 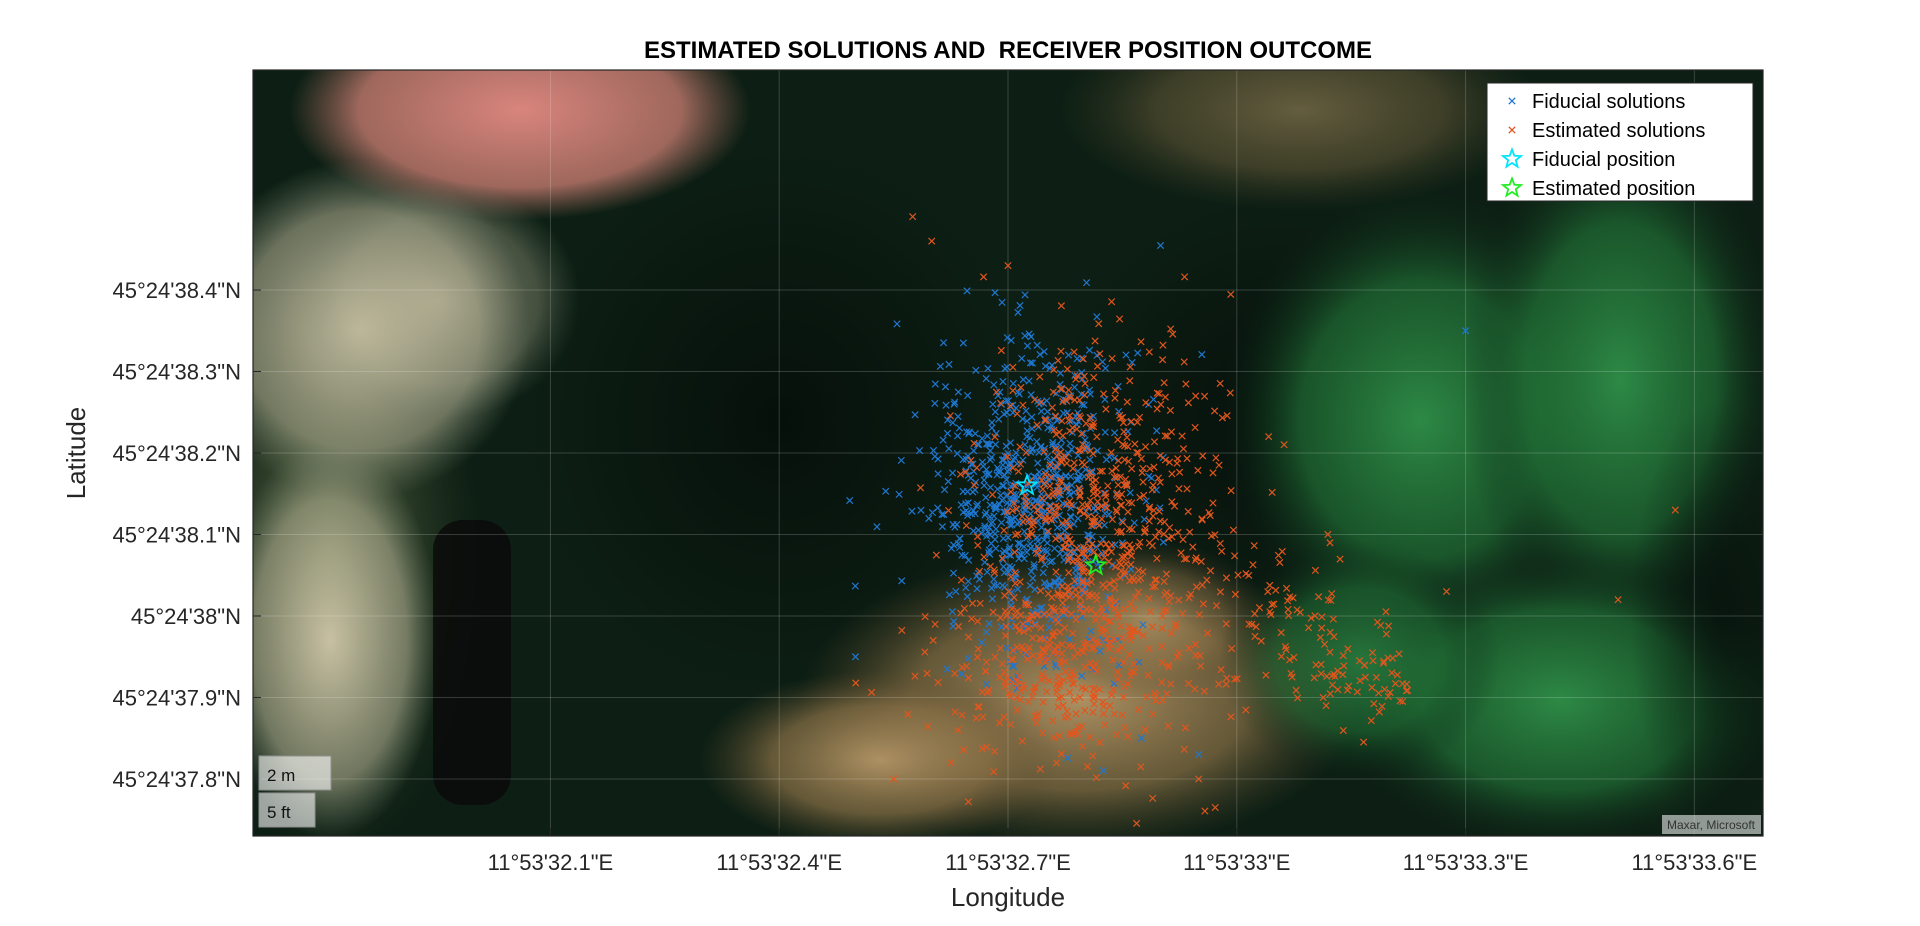 What do you see at coordinates (1607, 131) in the screenshot?
I see `legend-entry: Estimated solutions` at bounding box center [1607, 131].